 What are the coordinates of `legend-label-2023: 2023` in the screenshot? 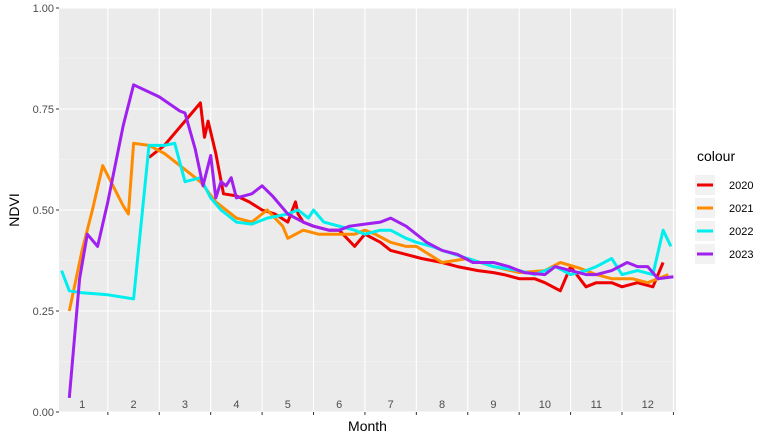 It's located at (741, 255).